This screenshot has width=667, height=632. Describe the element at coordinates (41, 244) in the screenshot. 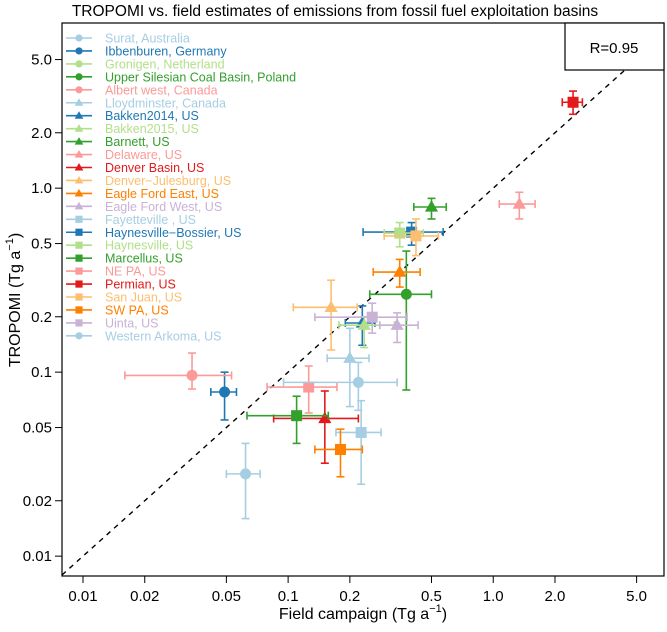

I see `y-tick-label: 0.5` at that location.